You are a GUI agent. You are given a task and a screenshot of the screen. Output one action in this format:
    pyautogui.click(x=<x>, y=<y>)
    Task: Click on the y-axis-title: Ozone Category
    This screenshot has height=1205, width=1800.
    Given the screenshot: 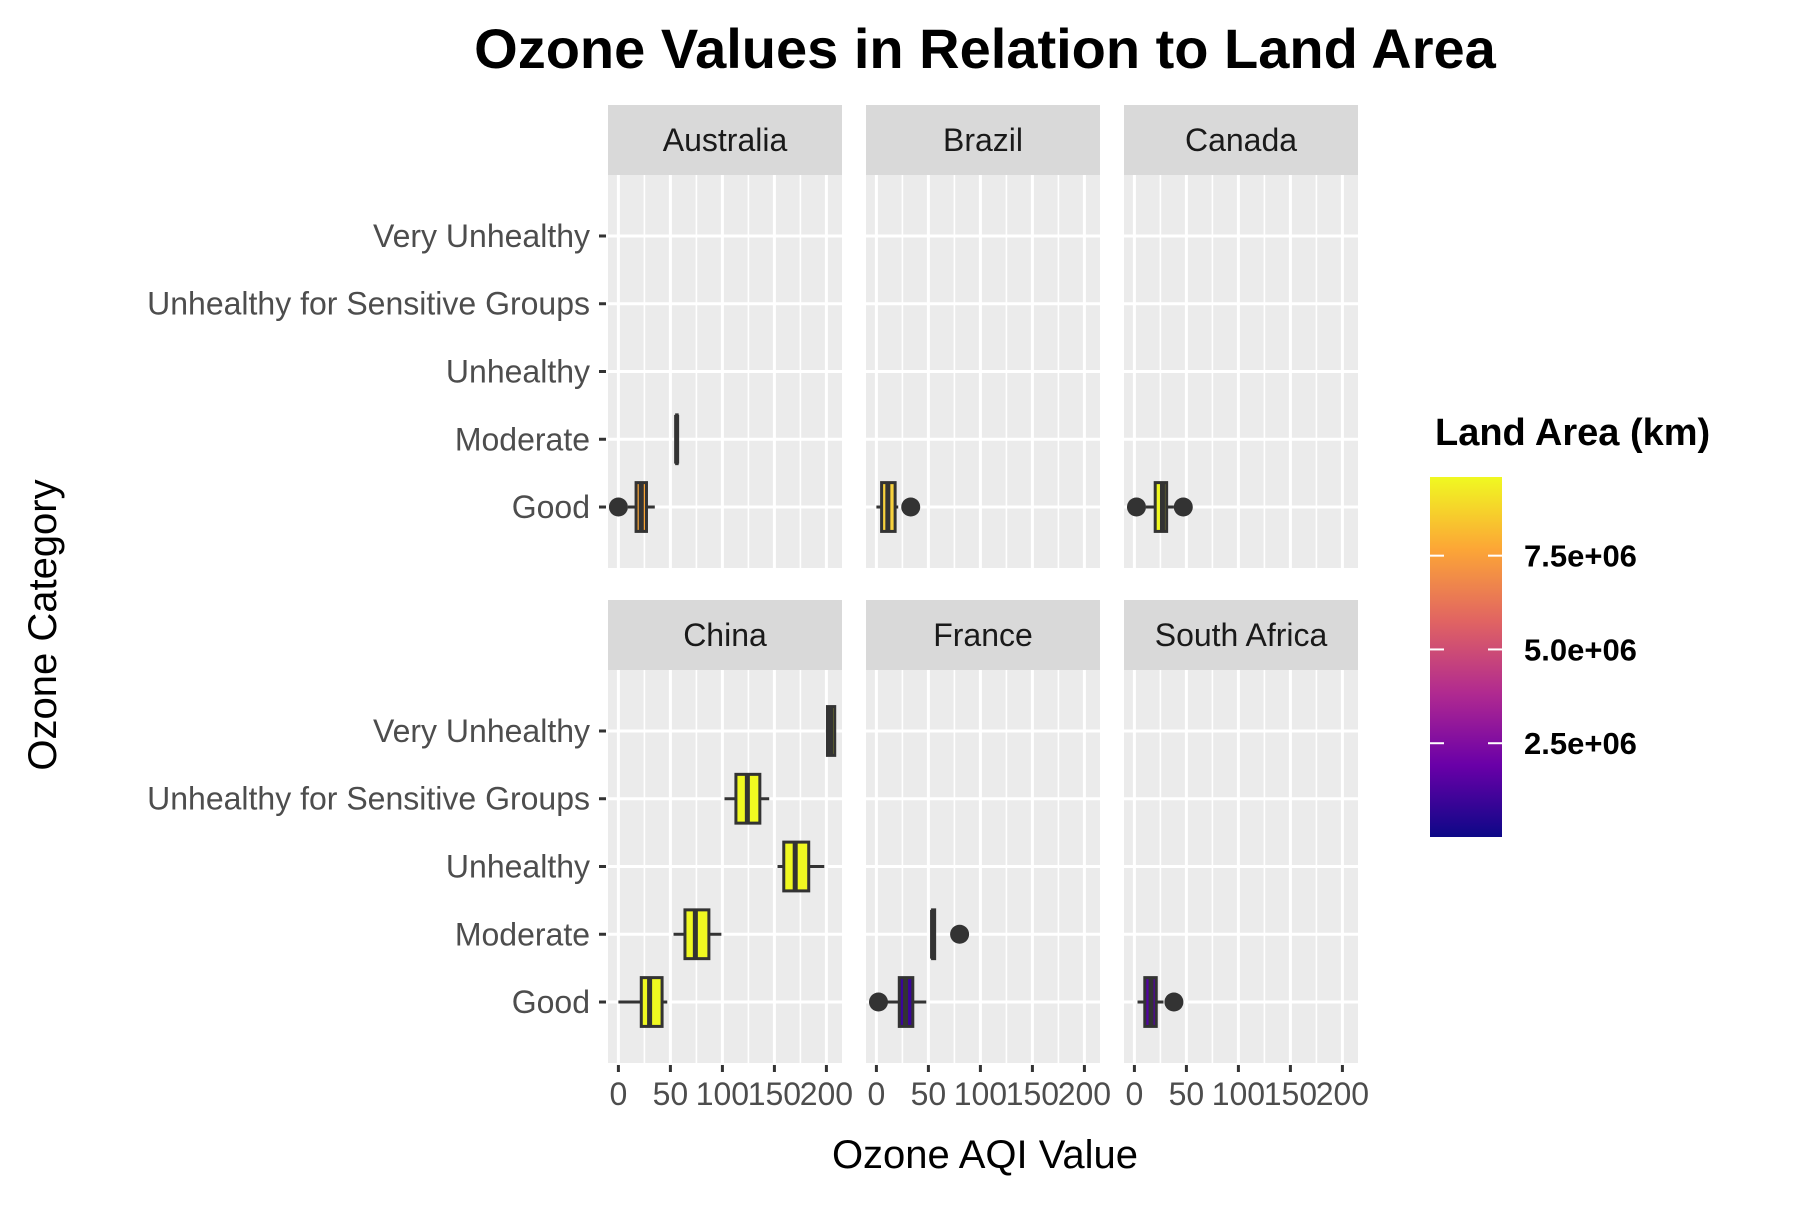 What is the action you would take?
    pyautogui.click(x=43, y=624)
    